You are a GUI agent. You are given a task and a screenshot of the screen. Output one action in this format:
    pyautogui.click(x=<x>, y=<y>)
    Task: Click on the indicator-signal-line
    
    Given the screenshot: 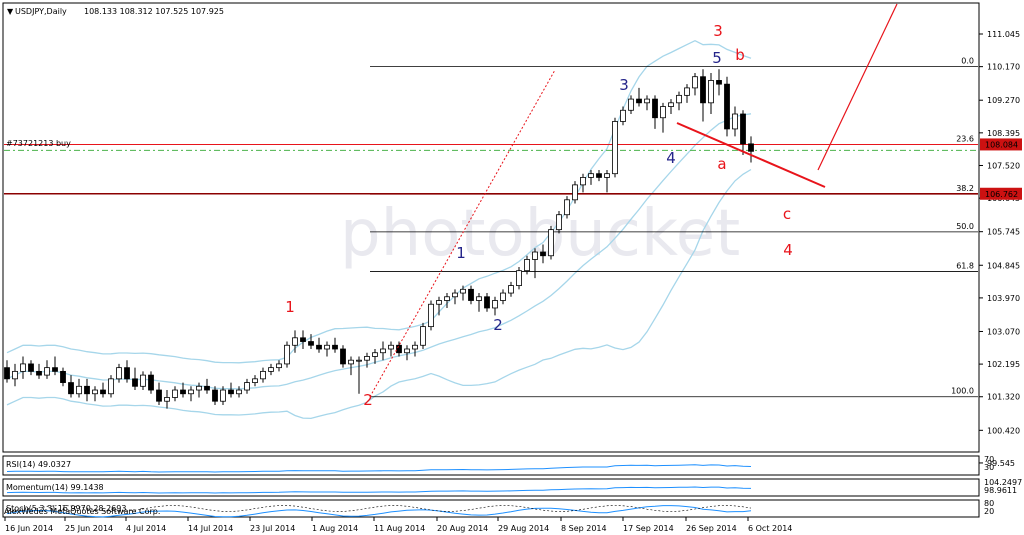 What is the action you would take?
    pyautogui.click(x=379, y=508)
    